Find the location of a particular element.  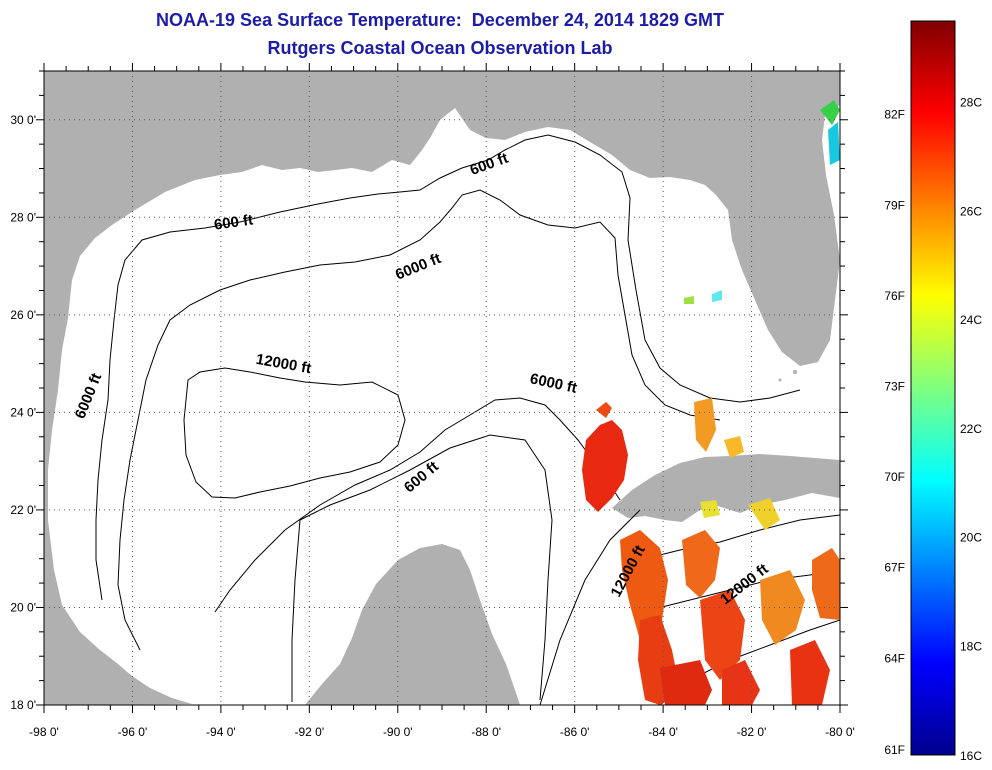

colorbar-fahrenheit-label: 70F is located at coordinates (894, 477).